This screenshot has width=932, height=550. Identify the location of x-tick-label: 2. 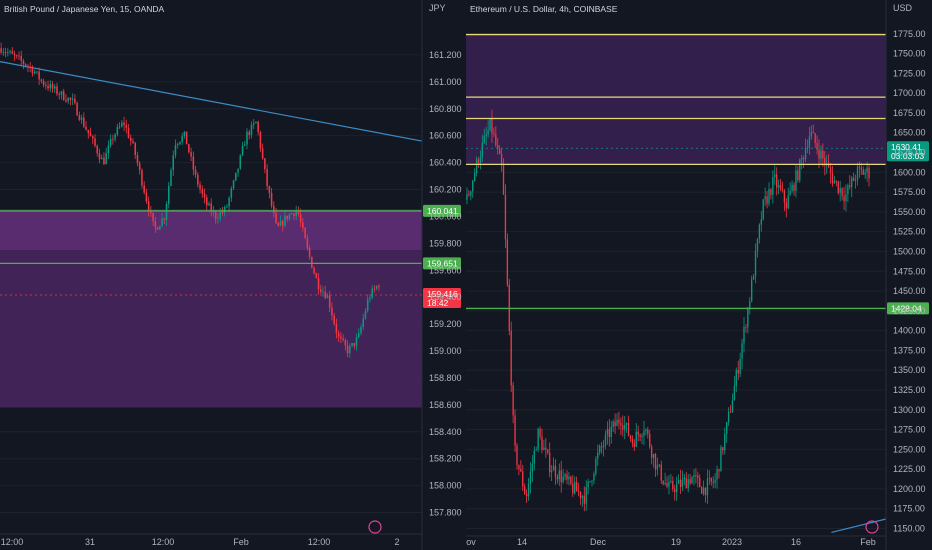
(396, 542).